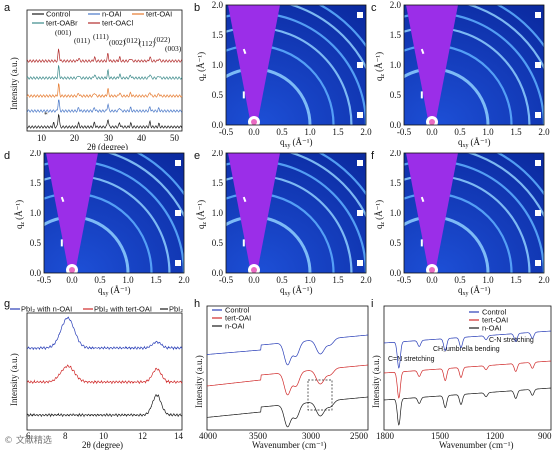 The height and width of the screenshot is (451, 554). What do you see at coordinates (173, 48) in the screenshot?
I see `peak-003: (003)` at bounding box center [173, 48].